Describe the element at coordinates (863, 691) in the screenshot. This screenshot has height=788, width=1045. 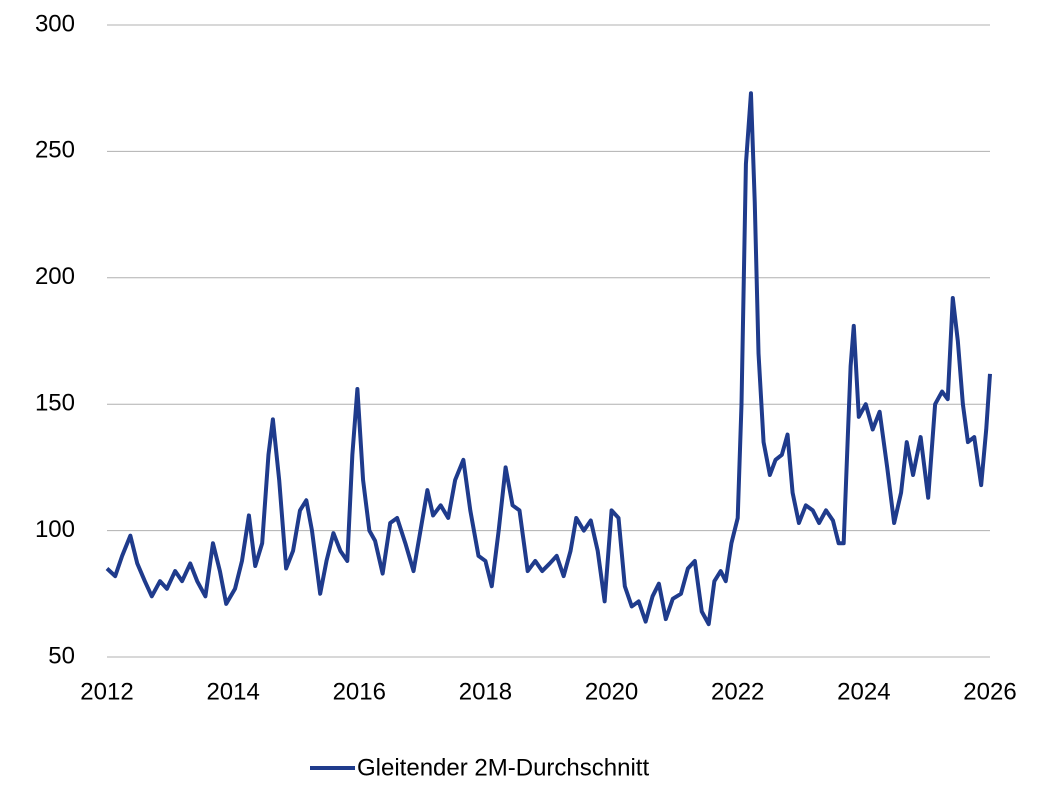
I see `x-tick-label: 2024` at that location.